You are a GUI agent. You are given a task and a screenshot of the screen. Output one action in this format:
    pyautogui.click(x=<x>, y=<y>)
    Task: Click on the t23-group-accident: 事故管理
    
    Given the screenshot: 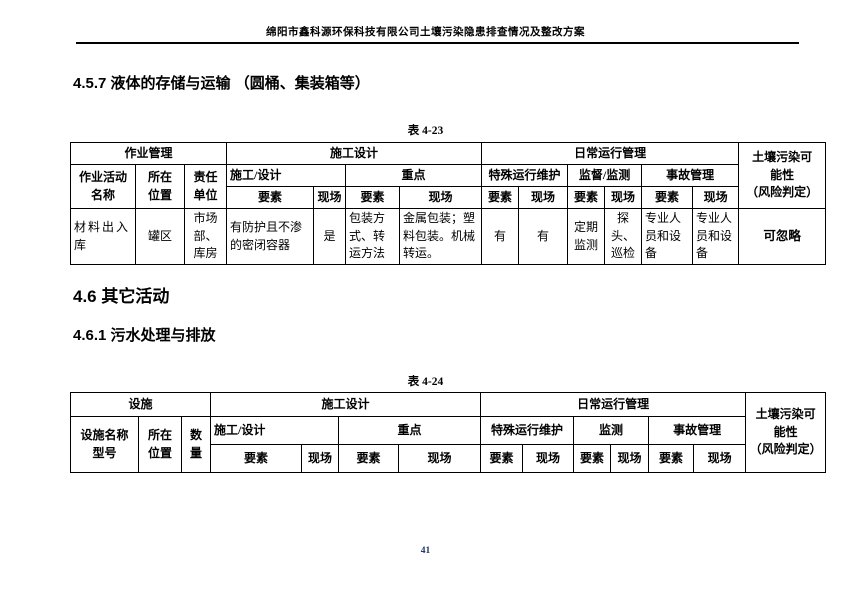 What is the action you would take?
    pyautogui.click(x=690, y=175)
    